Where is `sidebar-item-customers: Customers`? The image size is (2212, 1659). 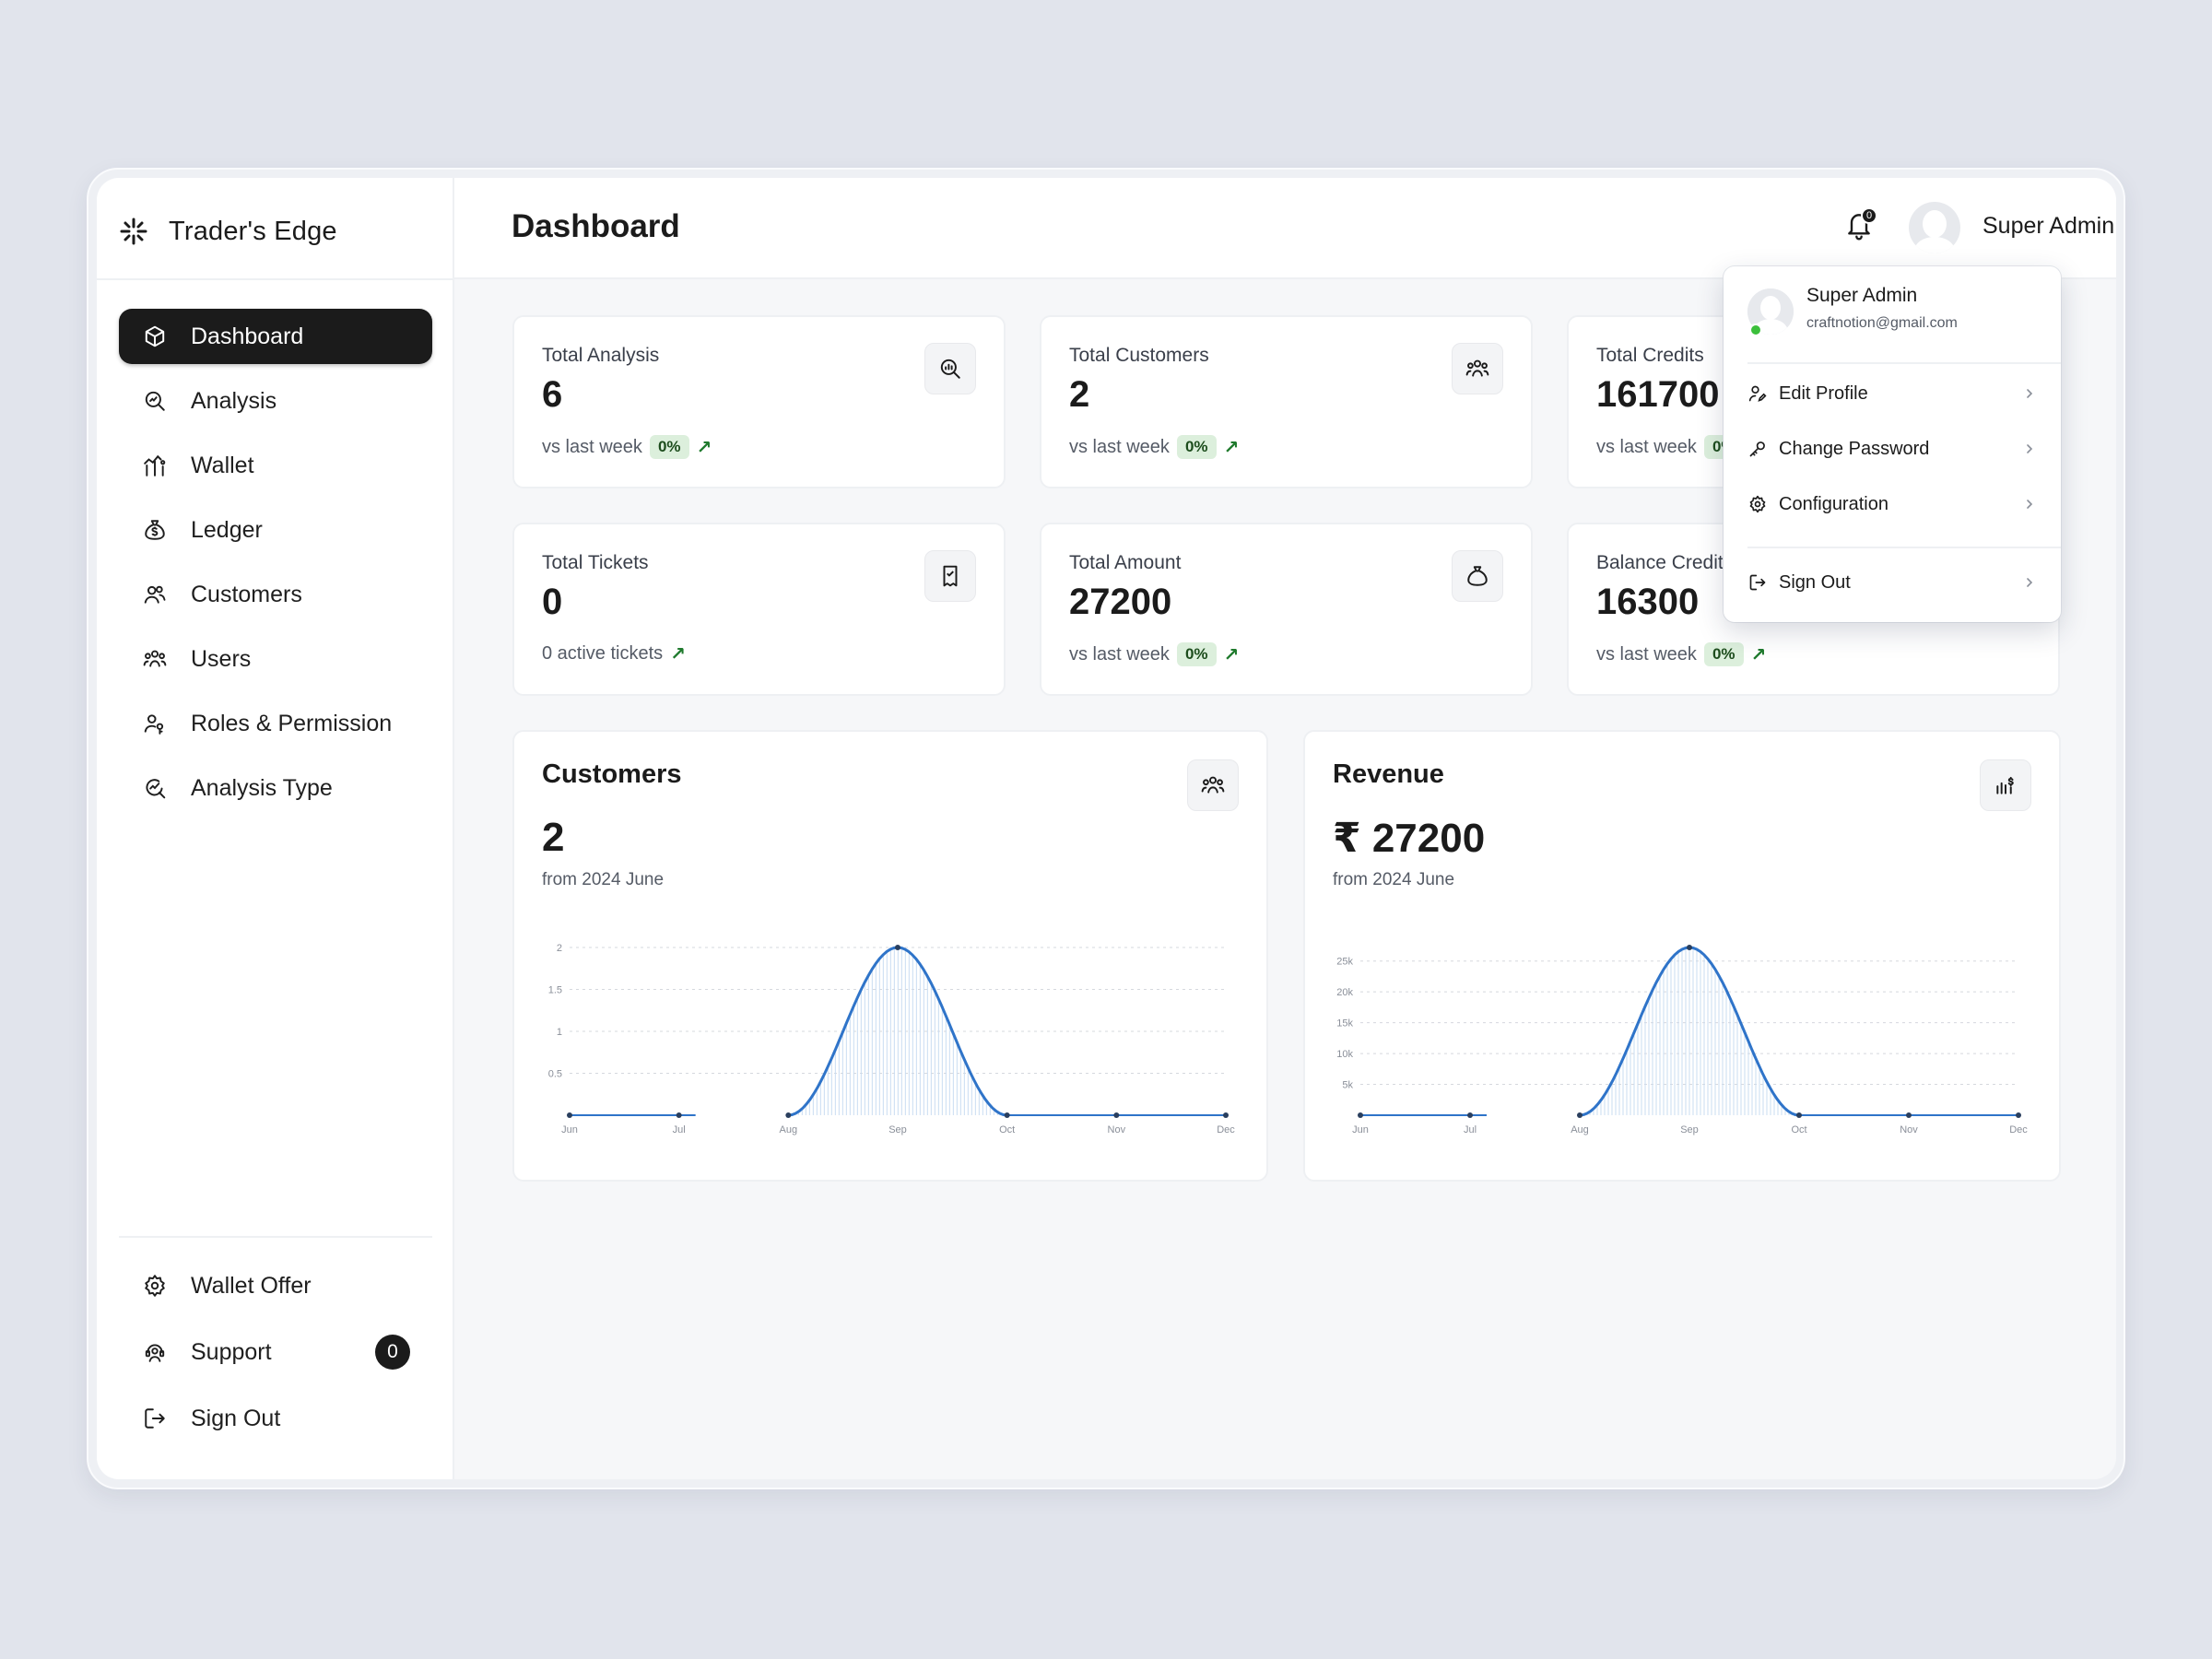 sidebar-item-customers: Customers is located at coordinates (275, 594).